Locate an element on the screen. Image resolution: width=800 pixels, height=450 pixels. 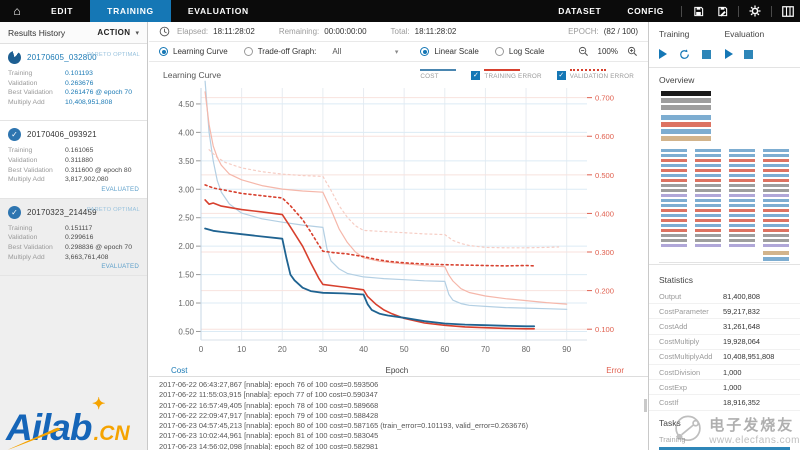
x-tick-label: 70 is located at coordinates (485, 349).